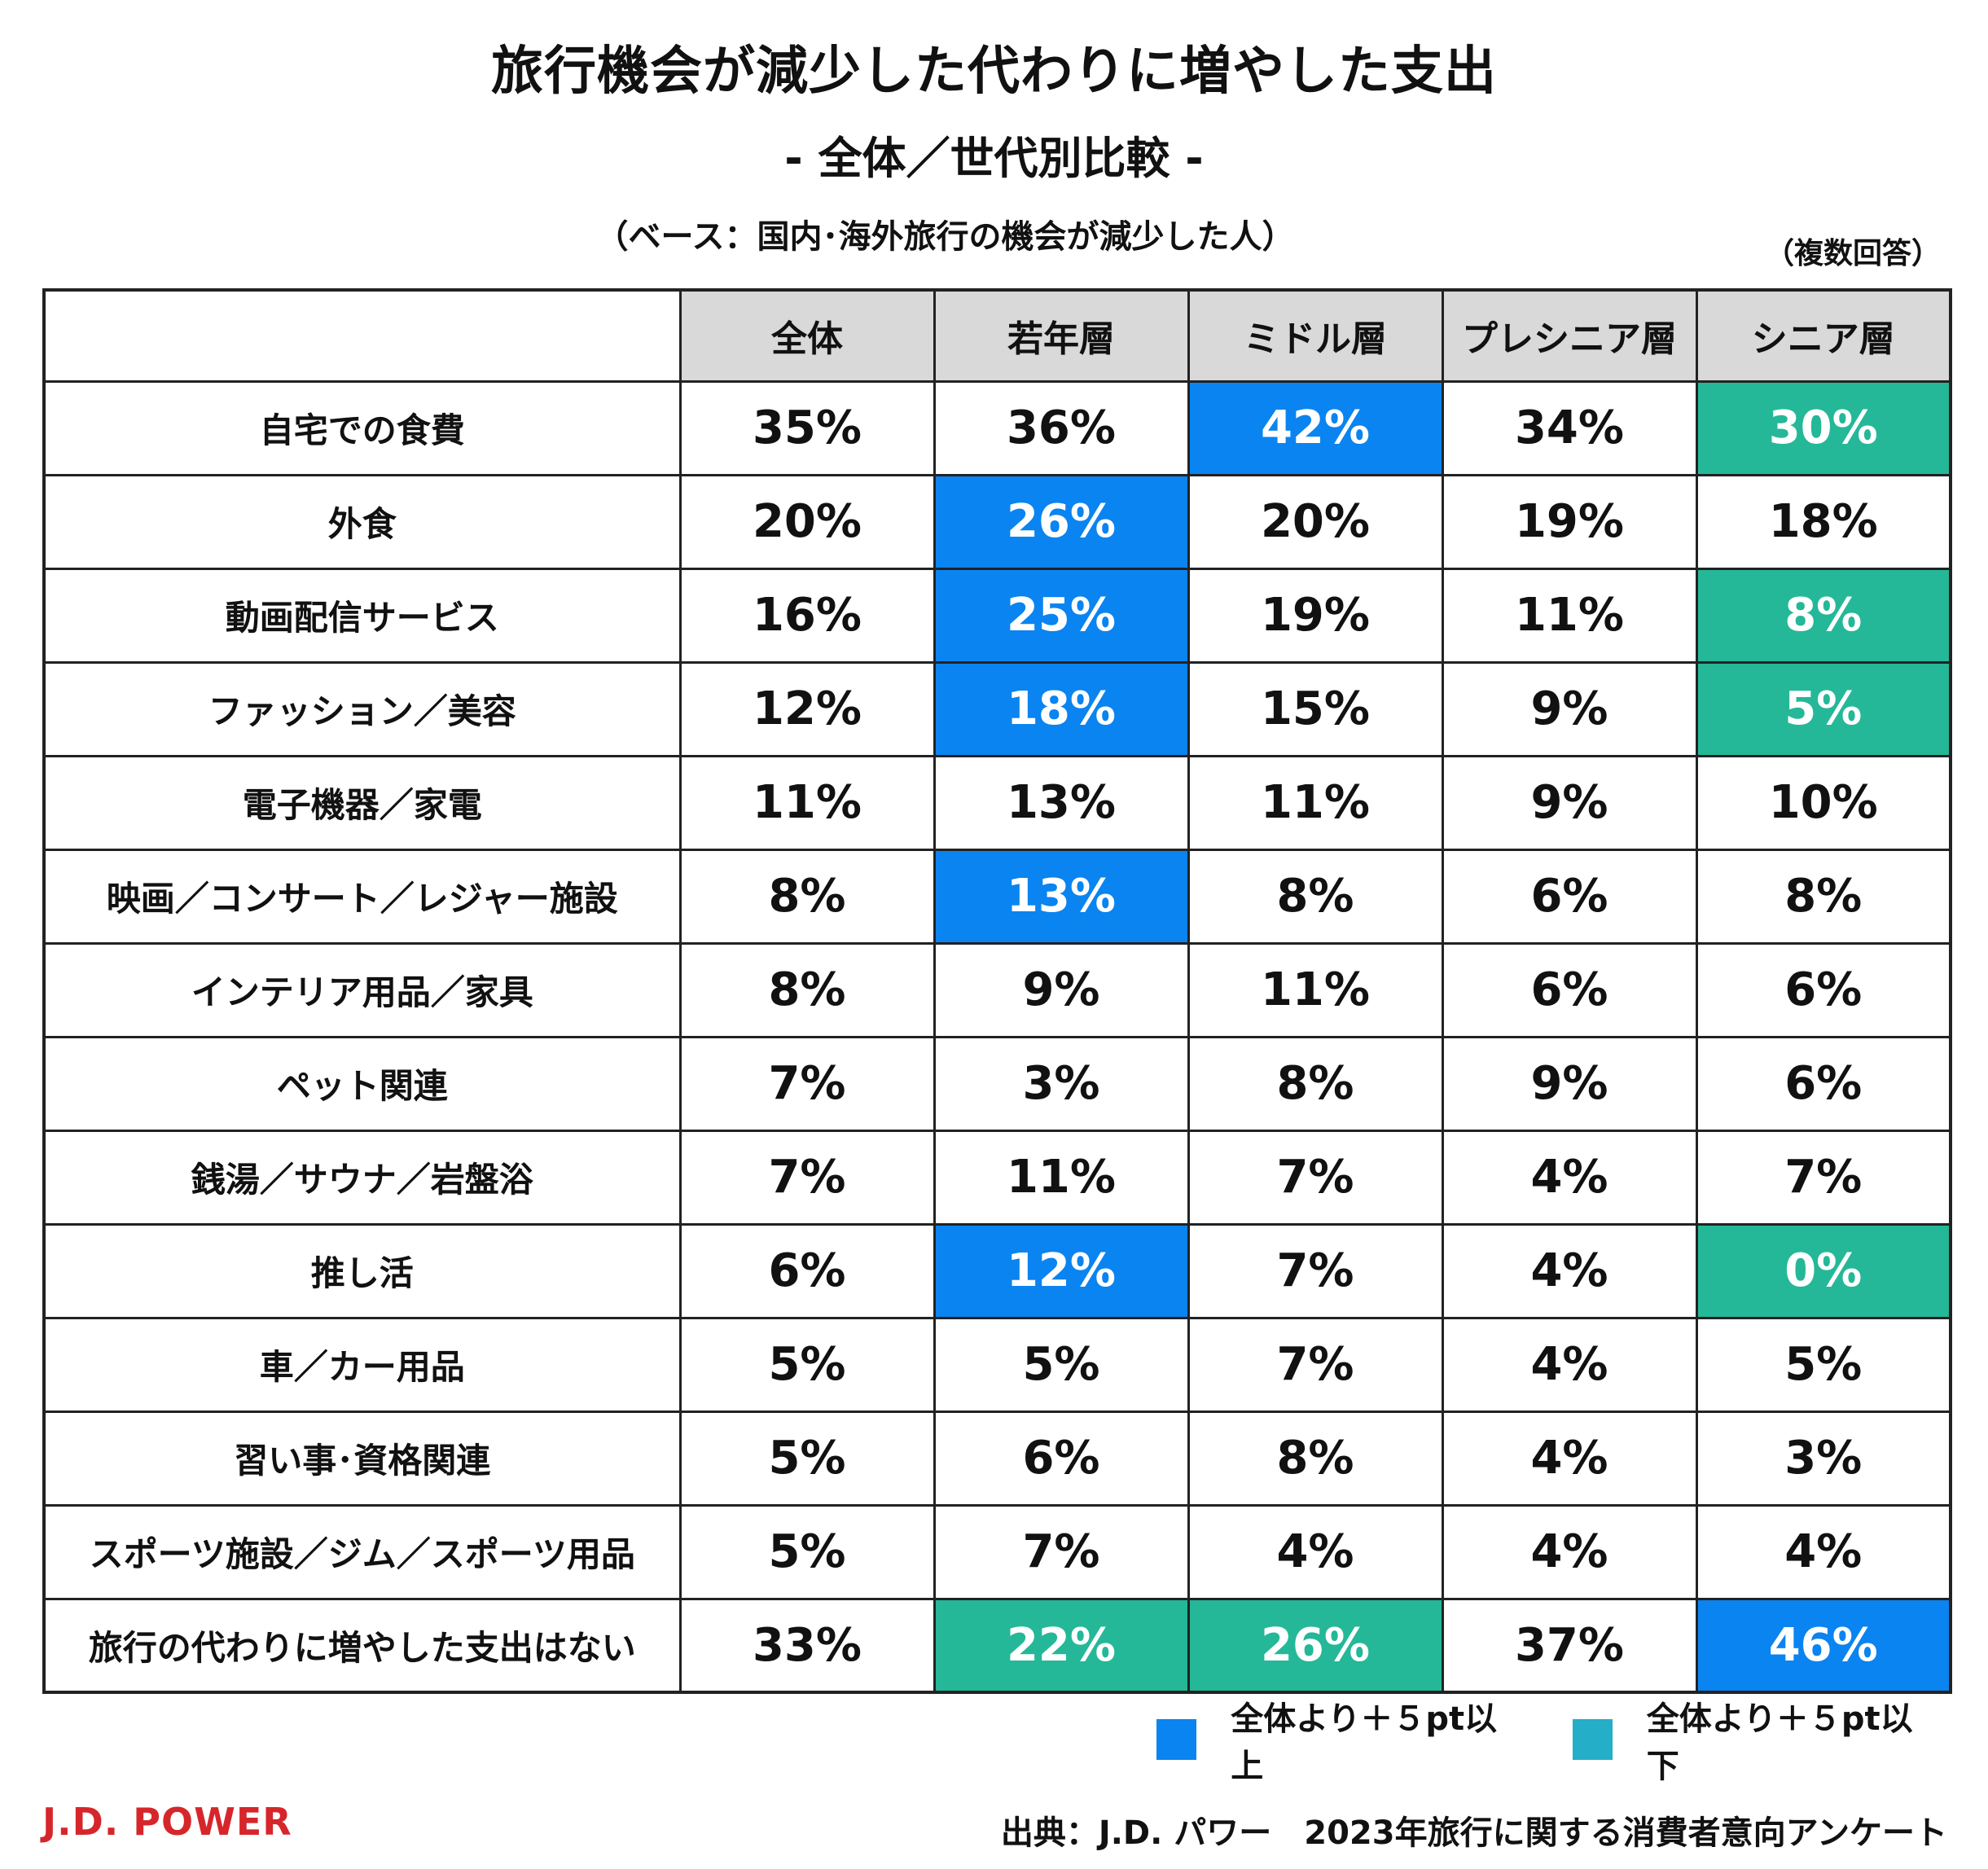 This screenshot has width=1988, height=1869. Describe the element at coordinates (1176, 1739) in the screenshot. I see `legend-swatch-high` at that location.